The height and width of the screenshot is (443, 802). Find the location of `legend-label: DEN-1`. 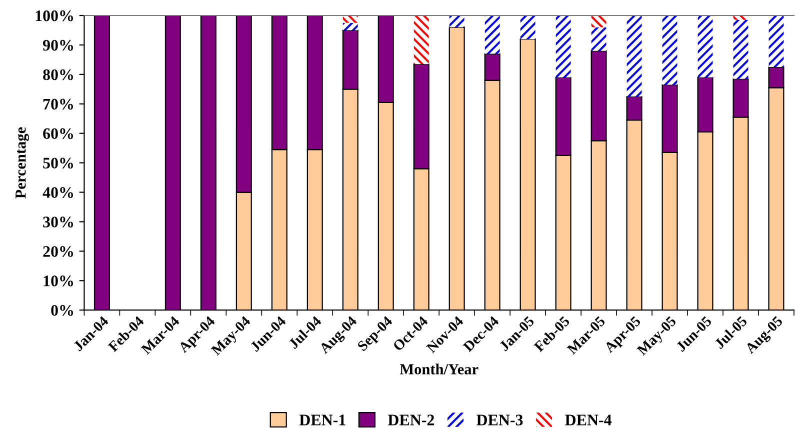

legend-label: DEN-1 is located at coordinates (322, 420).